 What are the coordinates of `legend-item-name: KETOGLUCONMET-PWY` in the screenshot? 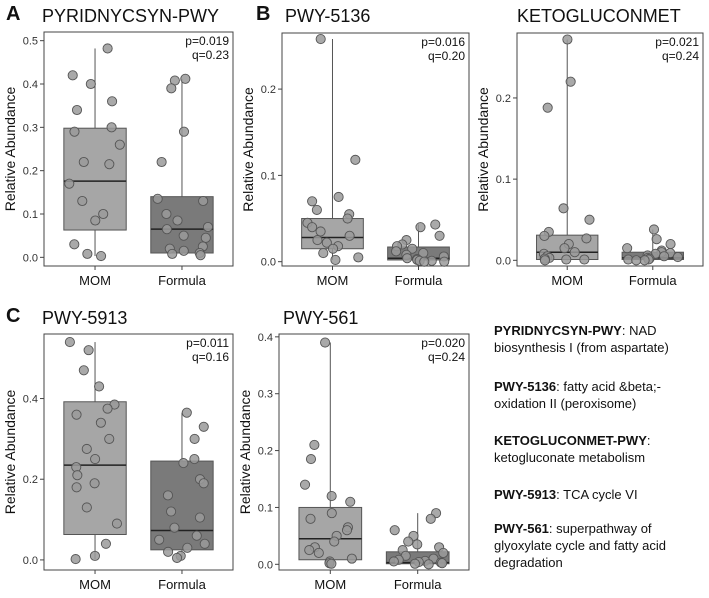 It's located at (570, 440).